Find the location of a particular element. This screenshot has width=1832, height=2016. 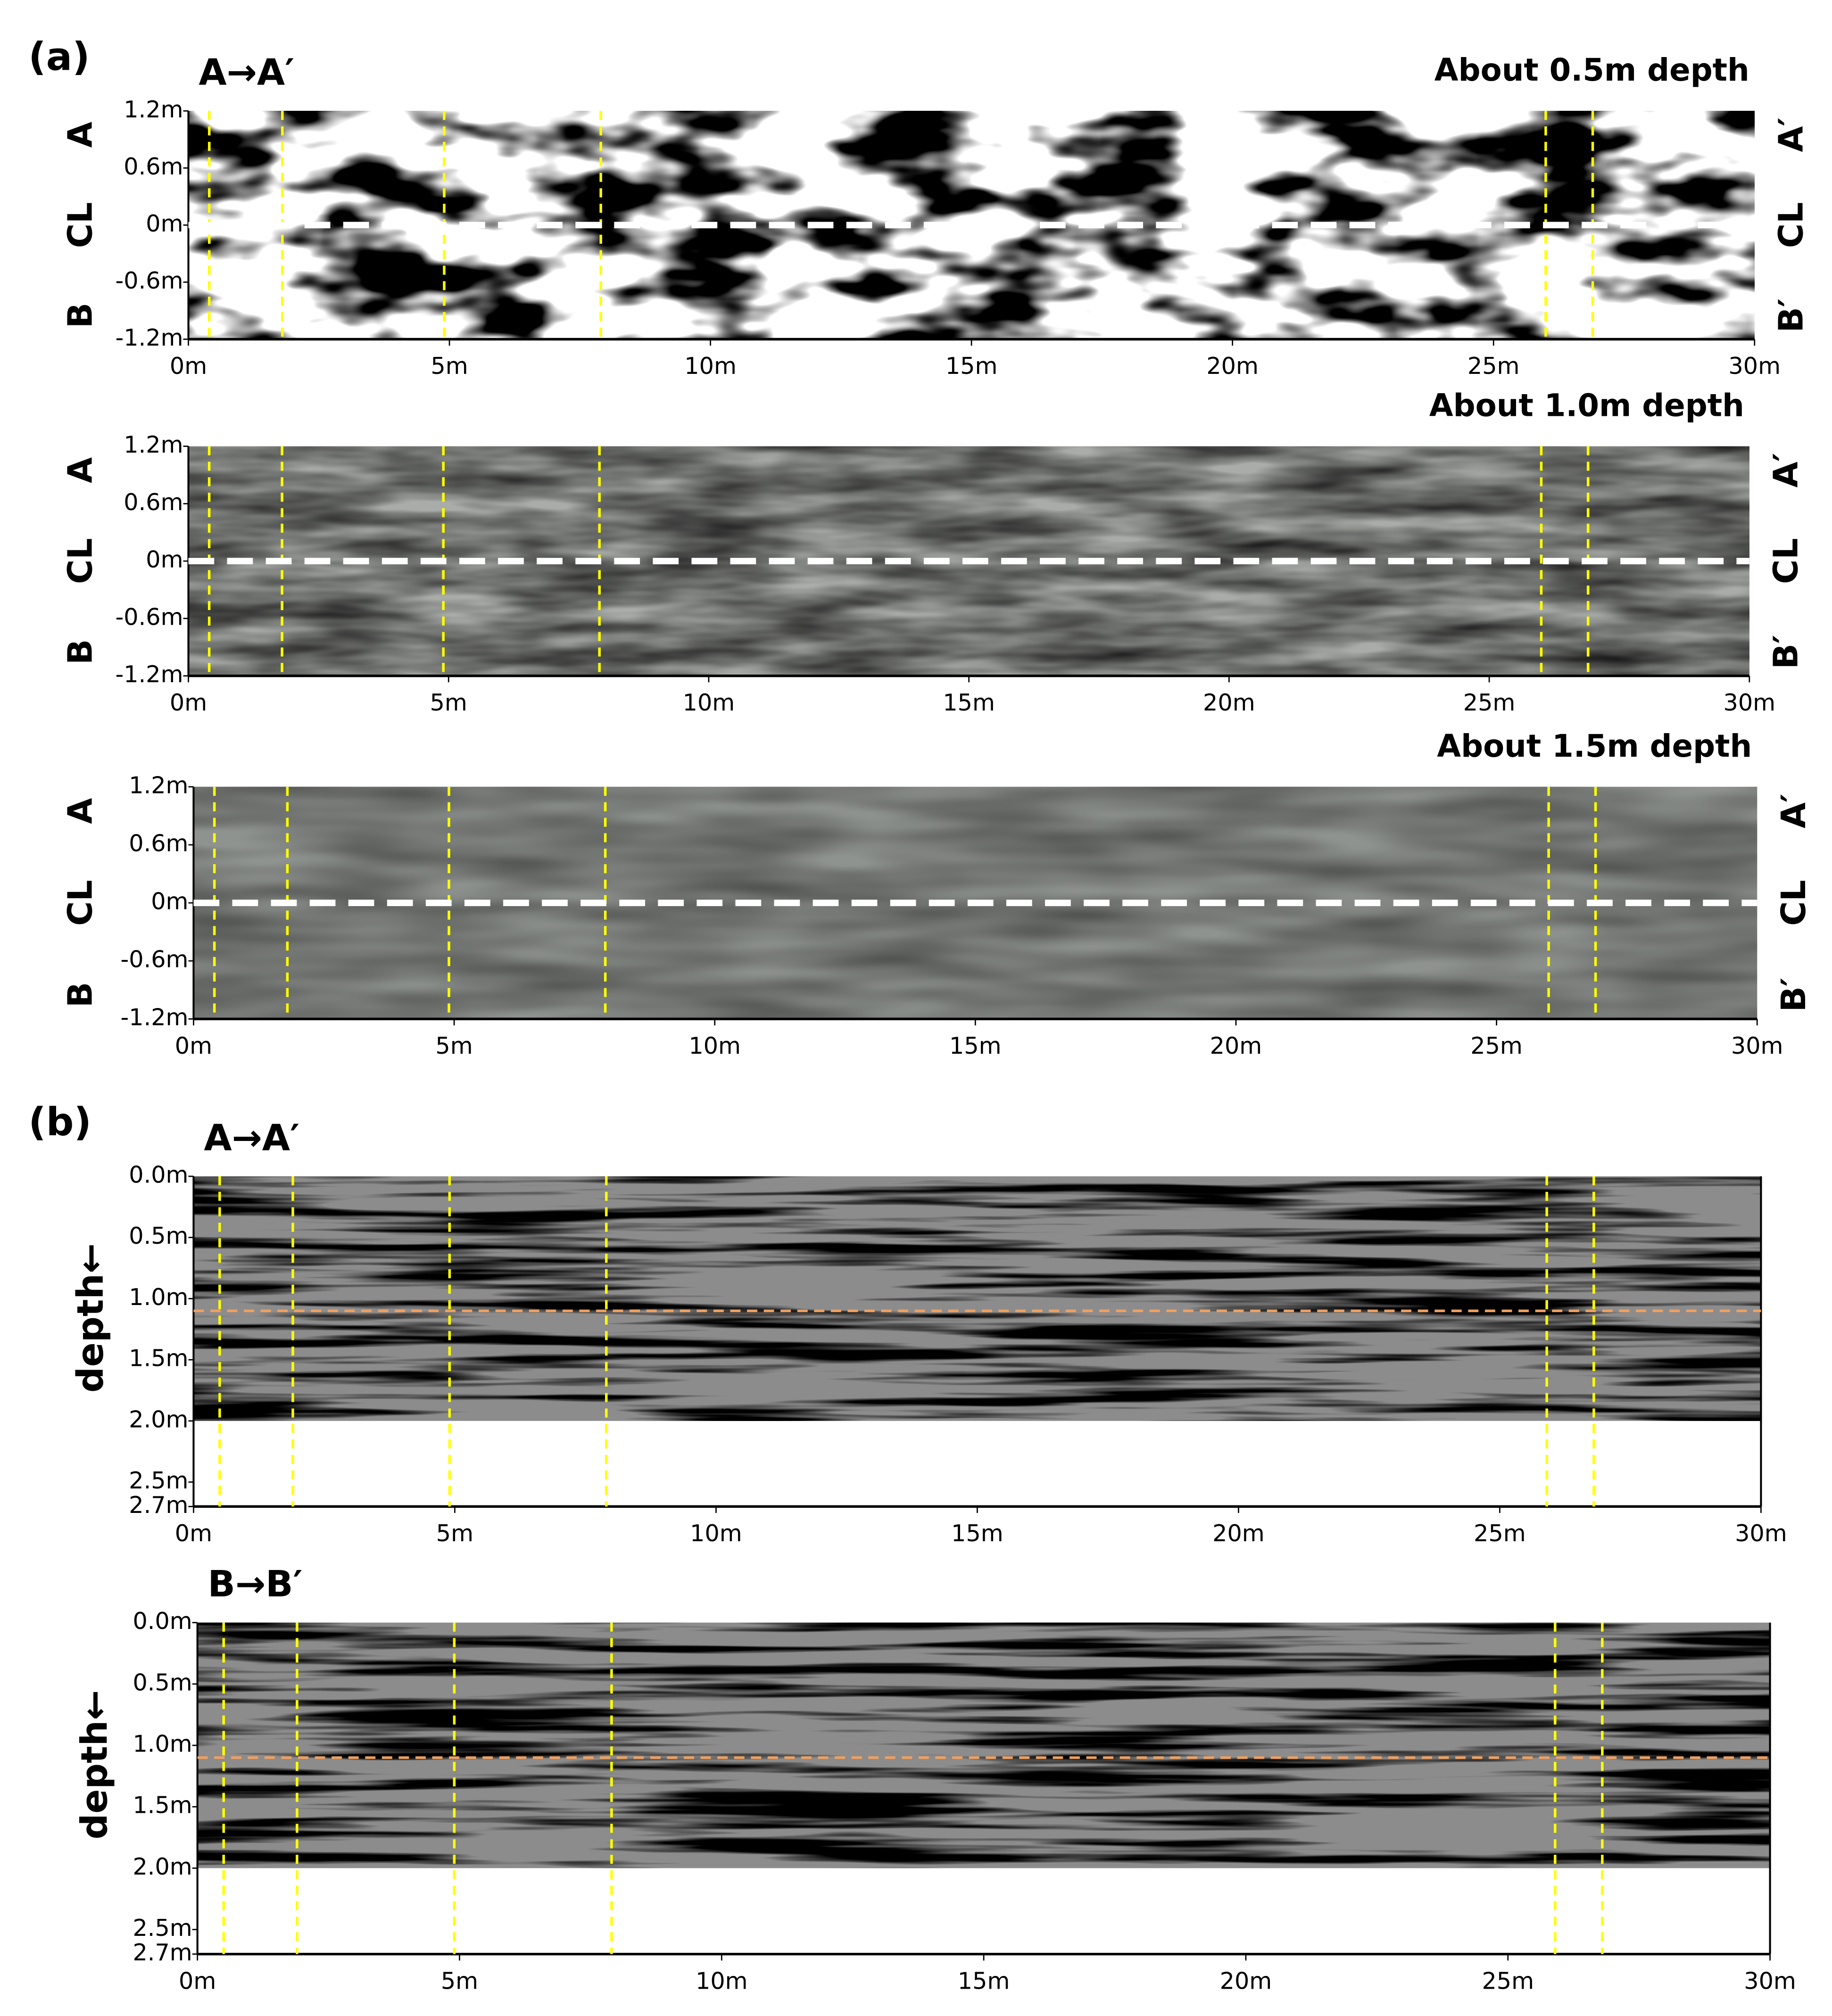

chart-title: About 0.5m depth is located at coordinates (1591, 70).